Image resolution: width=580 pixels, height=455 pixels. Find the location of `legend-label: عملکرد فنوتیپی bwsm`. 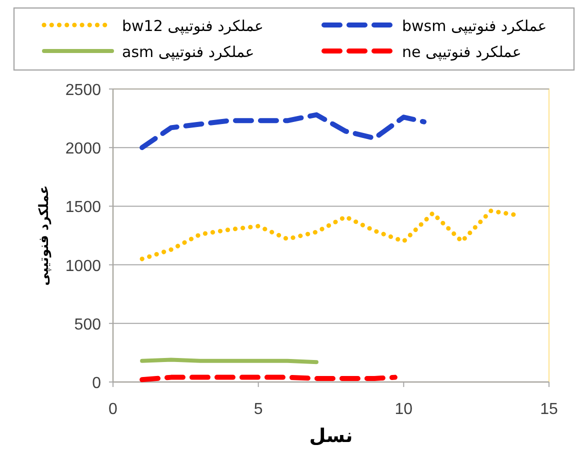

legend-label: عملکرد فنوتیپی bwsm is located at coordinates (474, 26).